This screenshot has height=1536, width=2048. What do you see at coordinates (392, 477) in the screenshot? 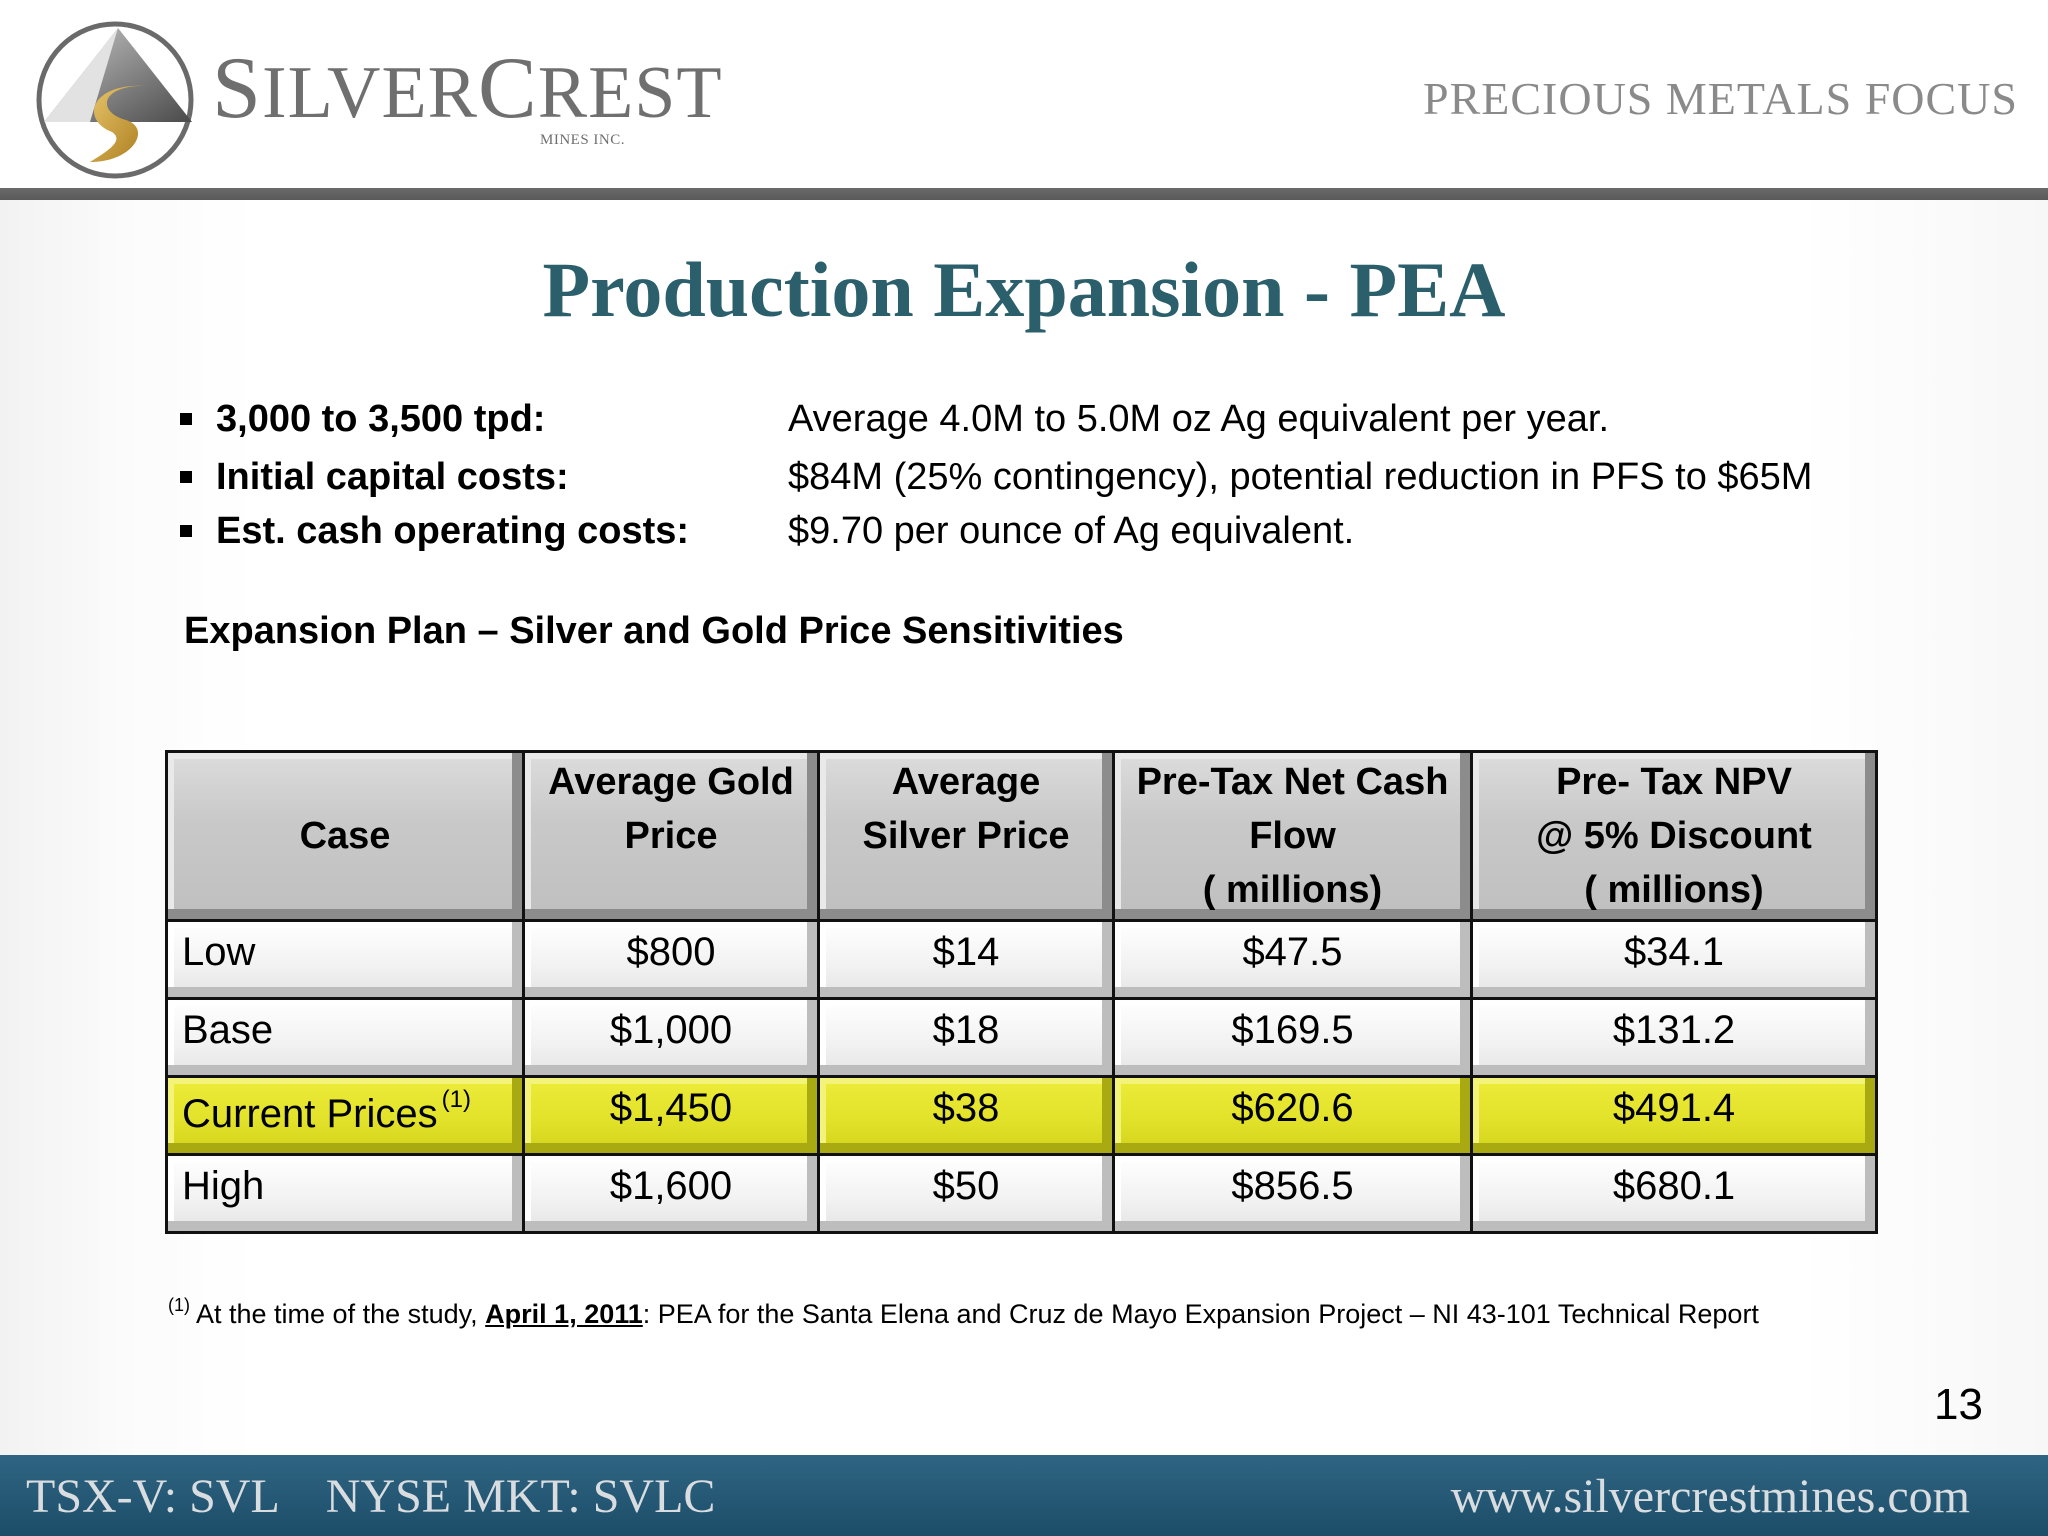
I see `bullet-label: Initial capital costs:` at bounding box center [392, 477].